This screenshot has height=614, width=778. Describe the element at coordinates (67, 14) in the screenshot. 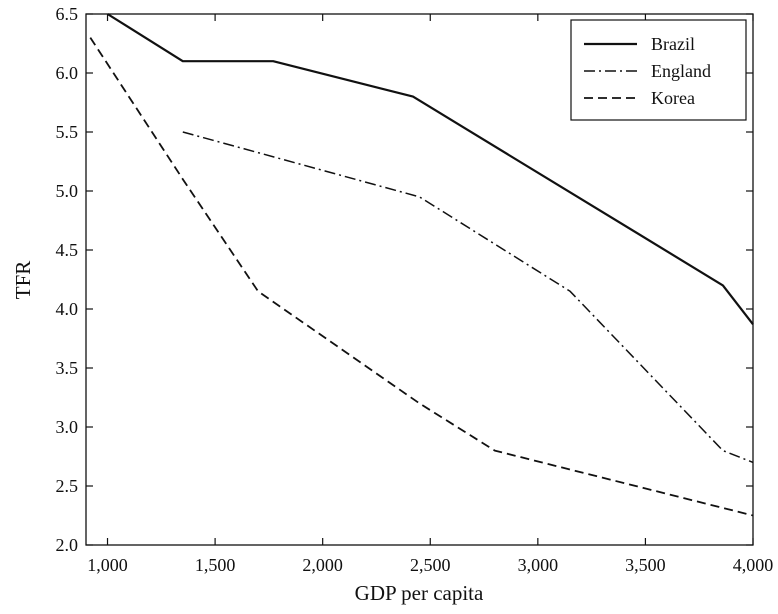

I see `y-tick-label: 6.5` at that location.